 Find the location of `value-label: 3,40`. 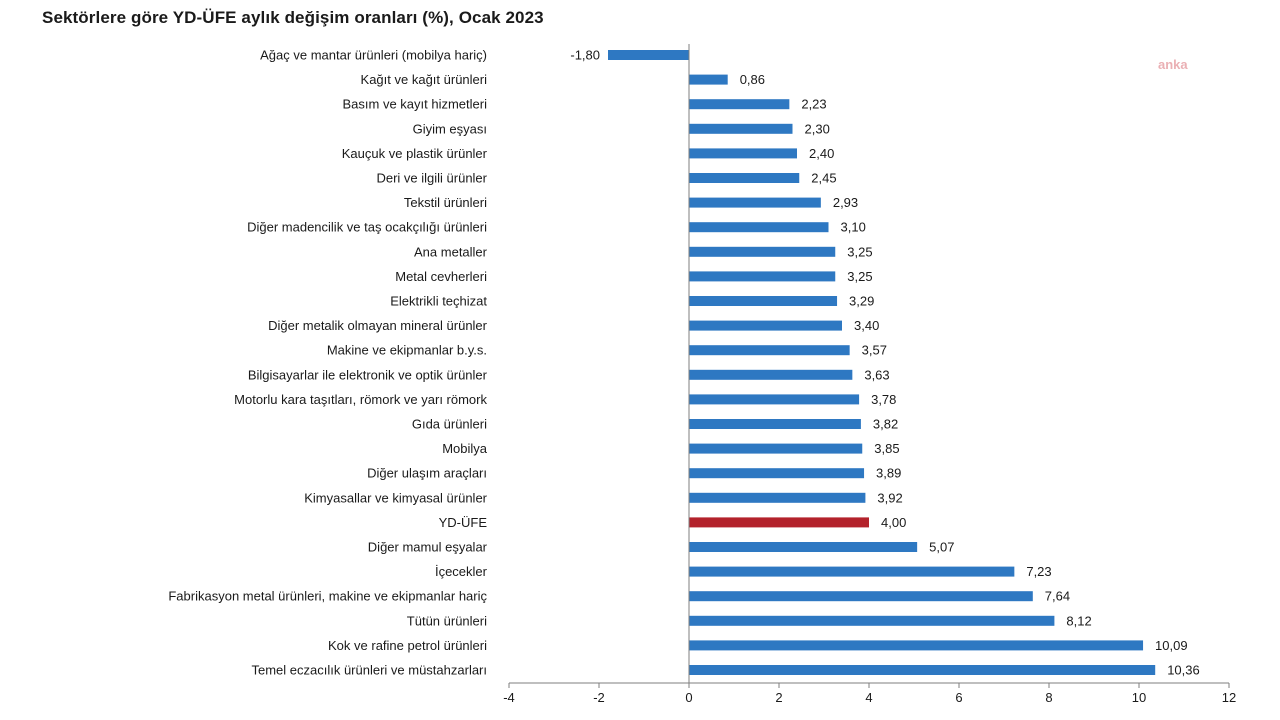

value-label: 3,40 is located at coordinates (866, 325).